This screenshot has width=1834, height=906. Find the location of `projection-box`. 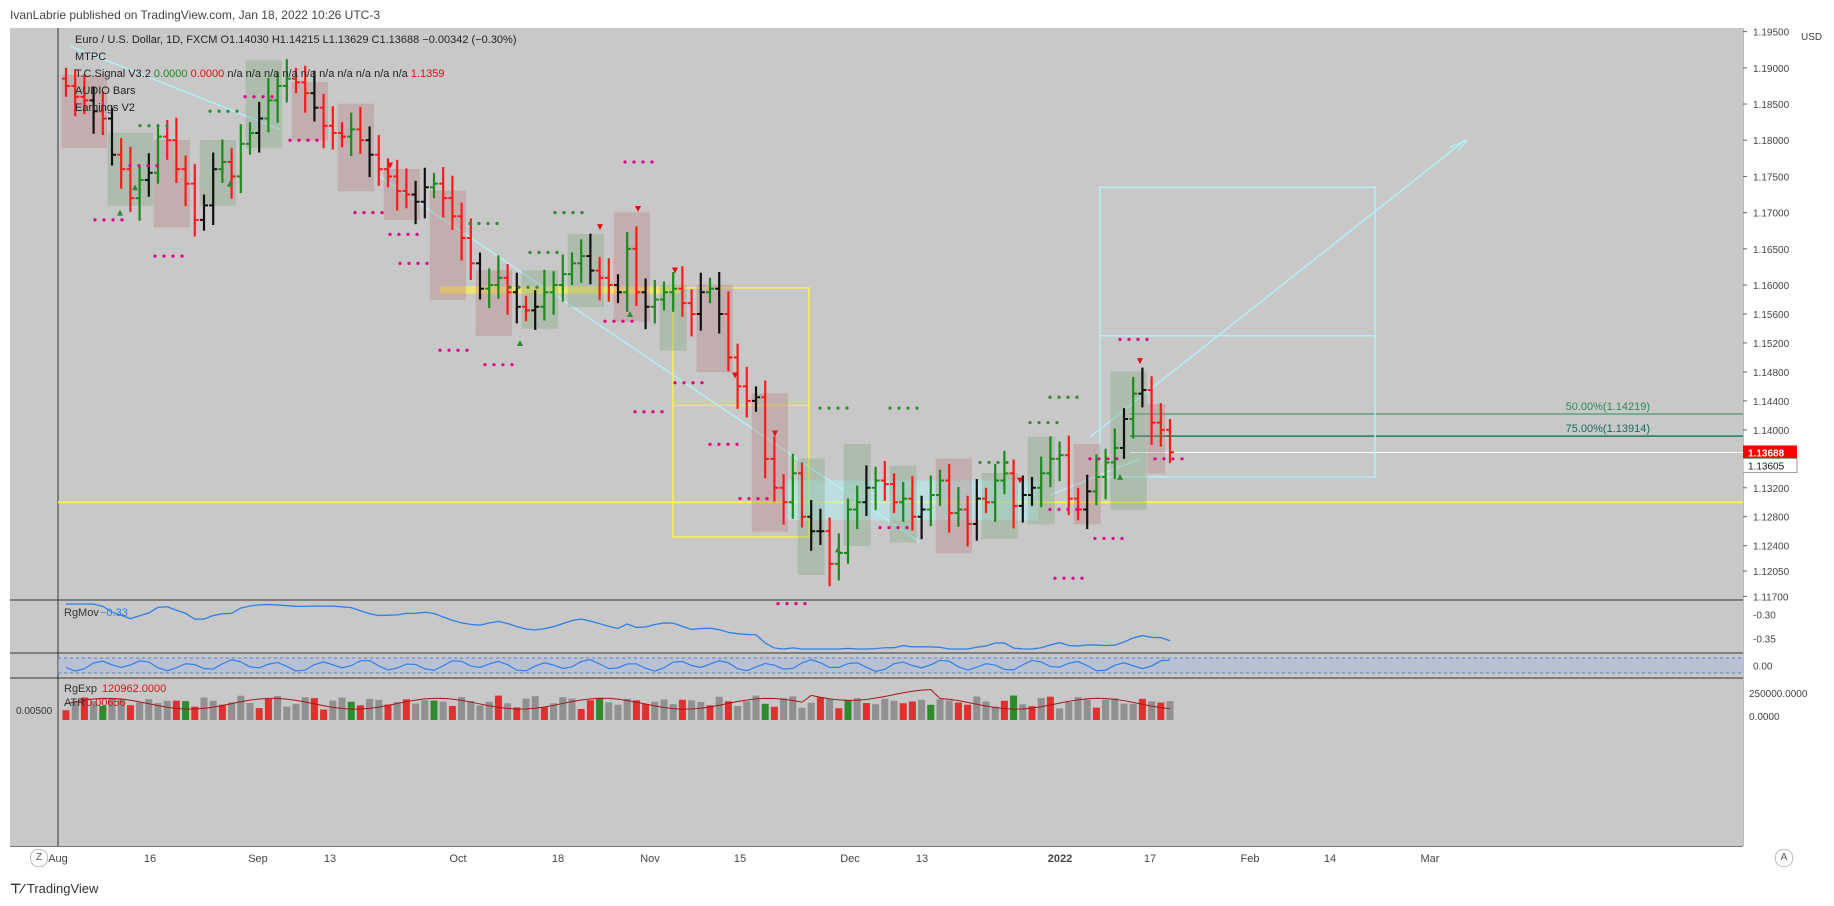

projection-box is located at coordinates (1237, 332).